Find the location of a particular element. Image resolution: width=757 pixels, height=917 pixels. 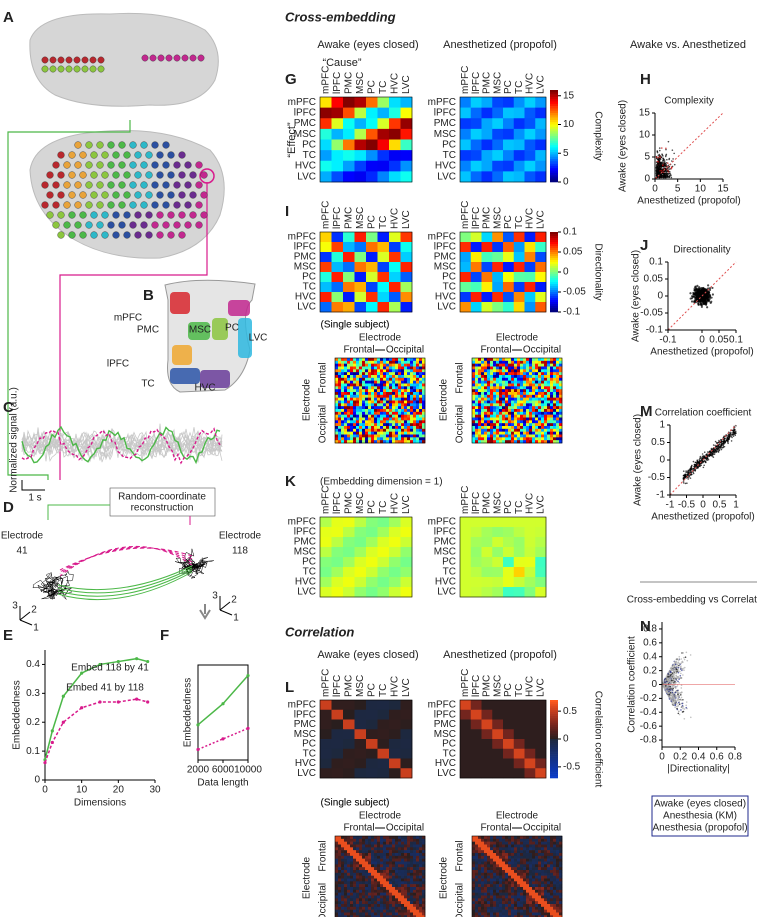

row-label: TC is located at coordinates (309, 572).